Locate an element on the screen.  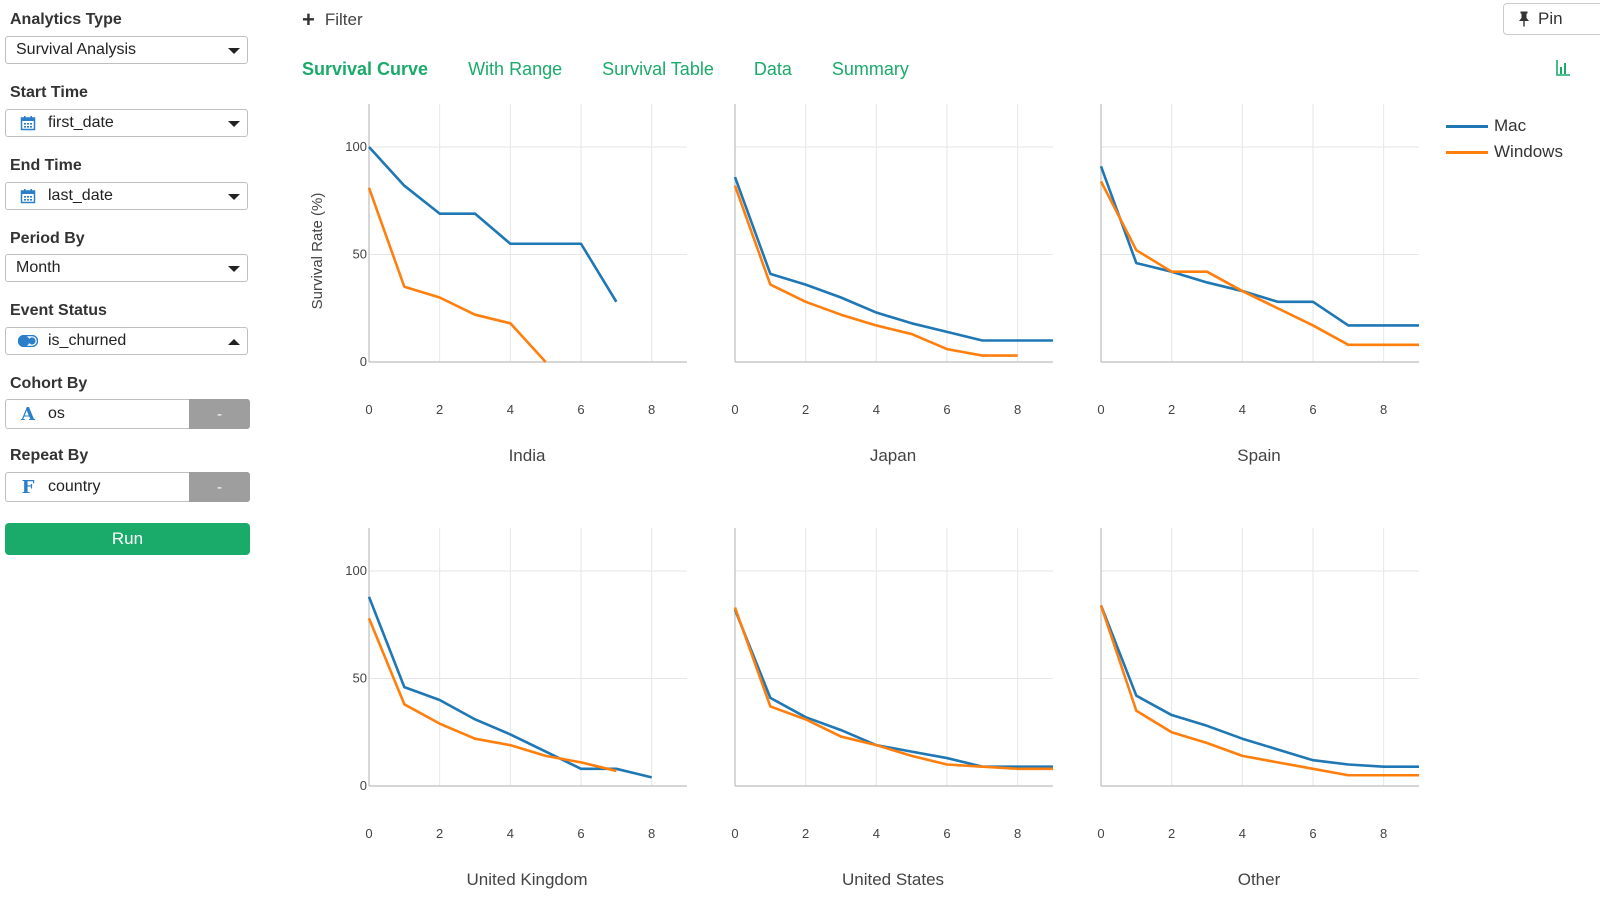
legend-label-mac: Mac is located at coordinates (1510, 125).